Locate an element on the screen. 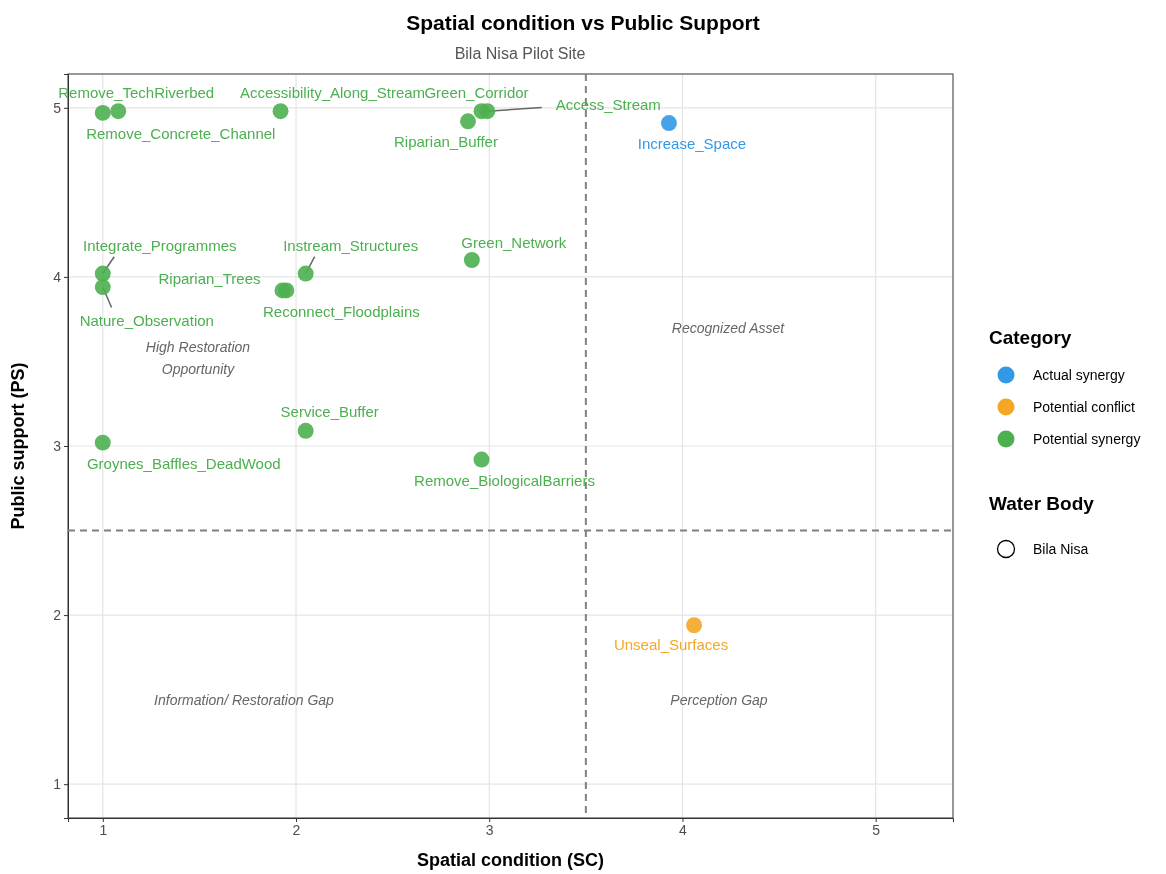  annotation: High Restoration Opportunity is located at coordinates (198, 358).